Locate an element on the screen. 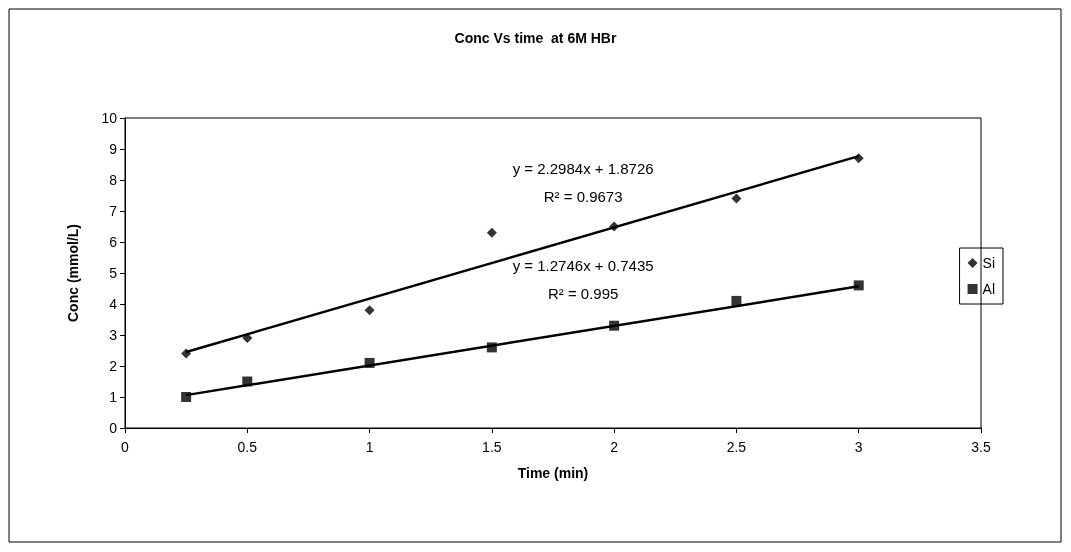  y-tick-label: 5 is located at coordinates (113, 273).